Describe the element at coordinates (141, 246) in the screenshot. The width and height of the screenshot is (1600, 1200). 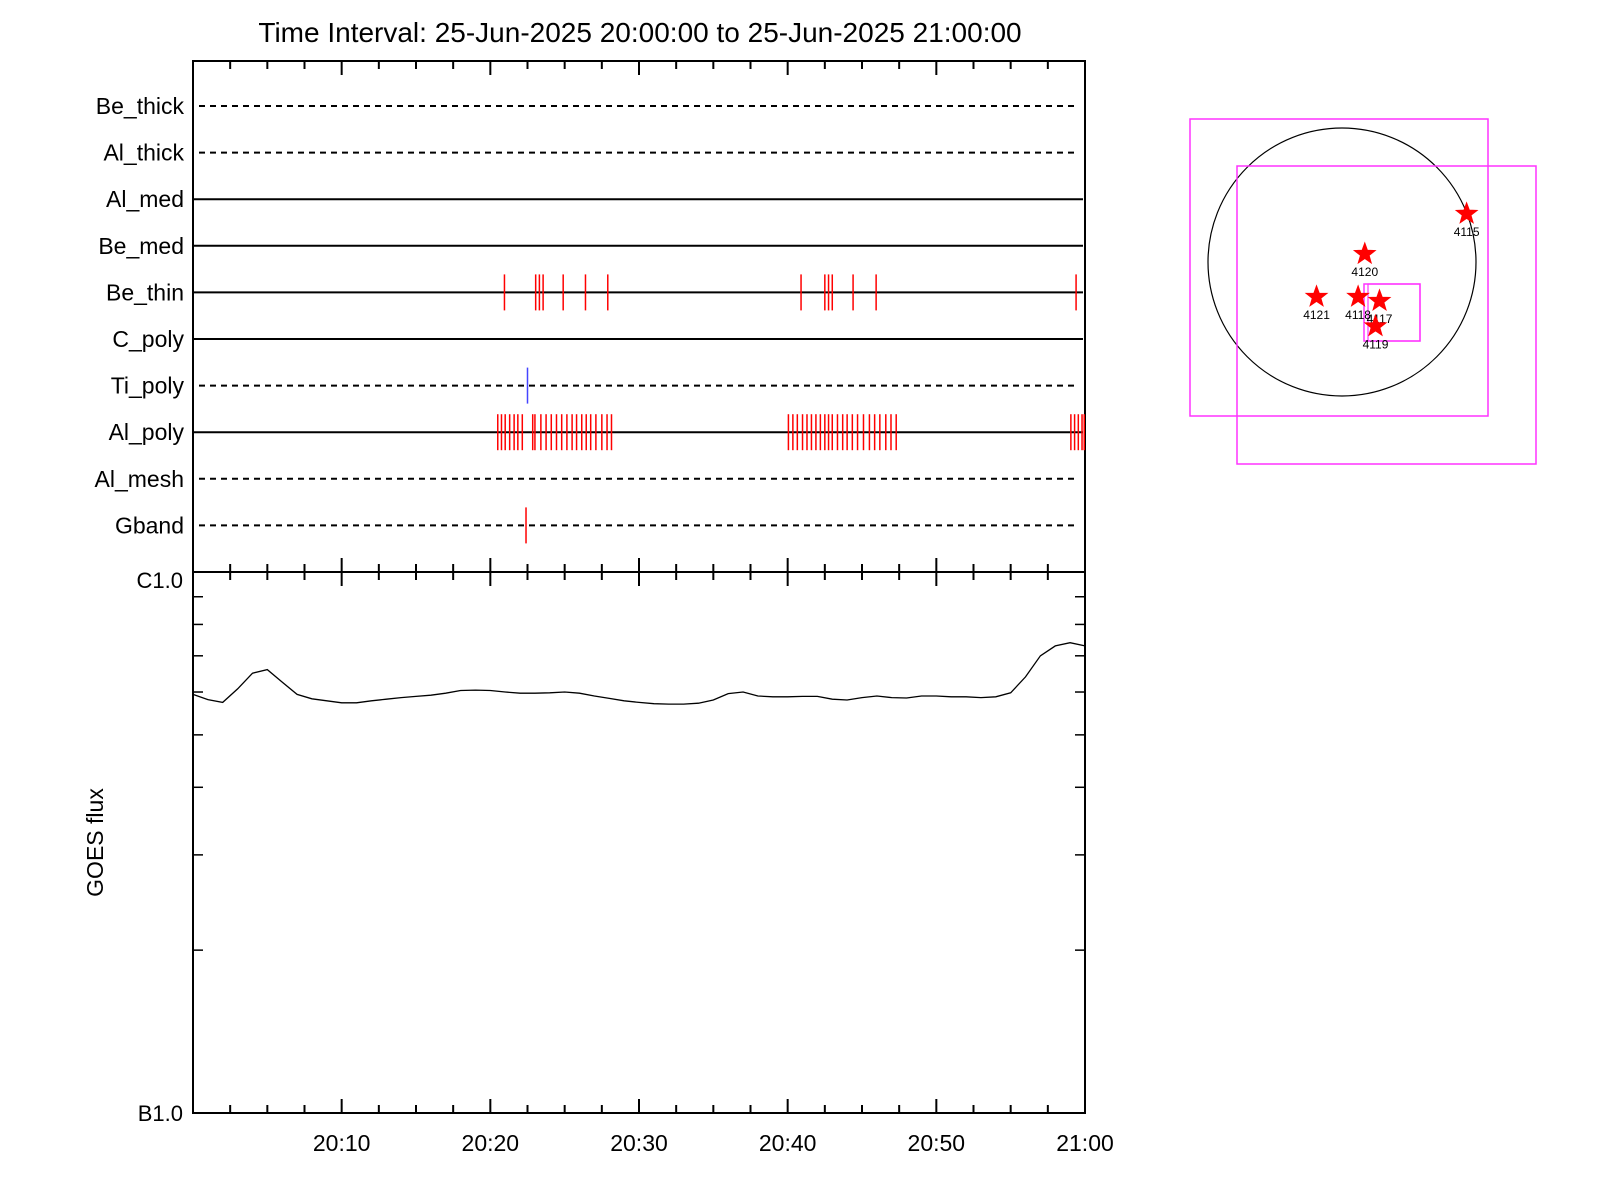
I see `channel-label: Be_med` at that location.